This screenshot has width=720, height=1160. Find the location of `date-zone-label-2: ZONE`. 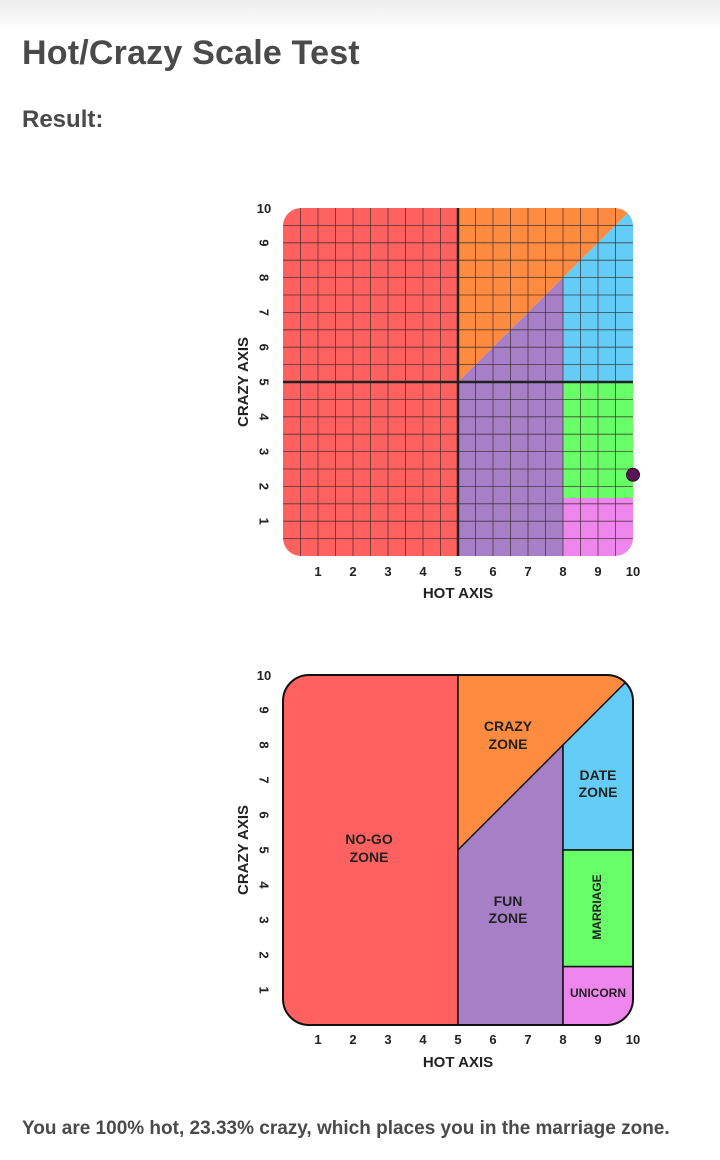

date-zone-label-2: ZONE is located at coordinates (598, 792).